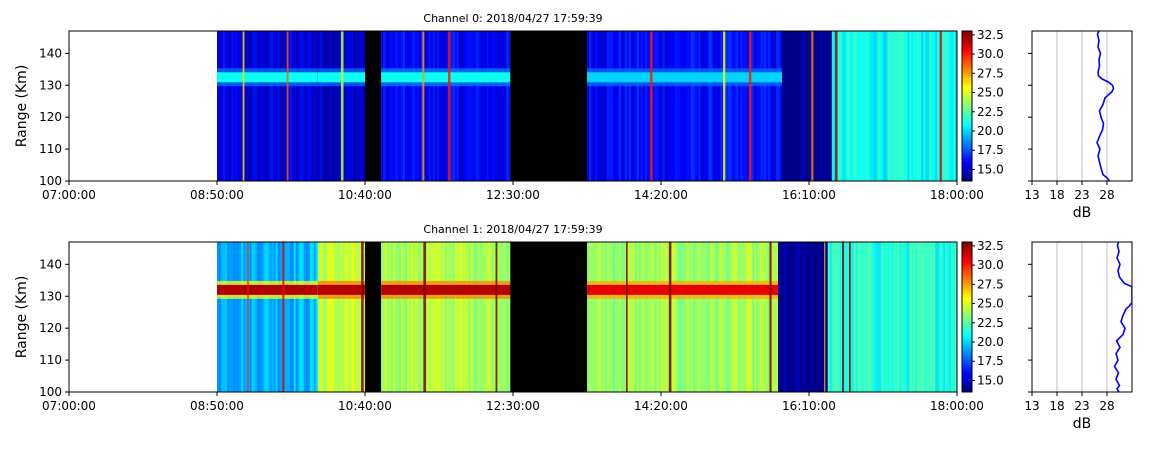 The image size is (1150, 450). What do you see at coordinates (50, 296) in the screenshot?
I see `y-tick-label: 130` at bounding box center [50, 296].